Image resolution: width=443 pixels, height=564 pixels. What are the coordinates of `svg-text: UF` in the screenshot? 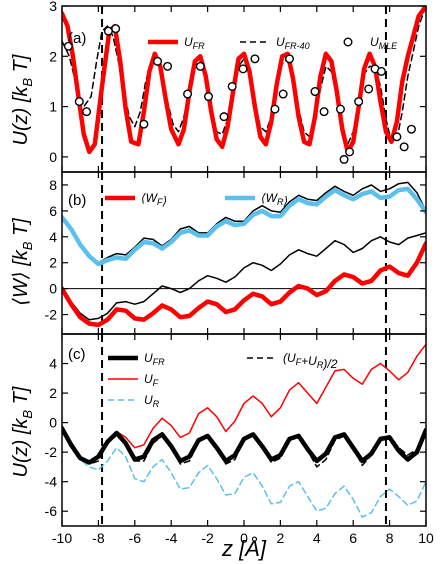 It's located at (151, 380).